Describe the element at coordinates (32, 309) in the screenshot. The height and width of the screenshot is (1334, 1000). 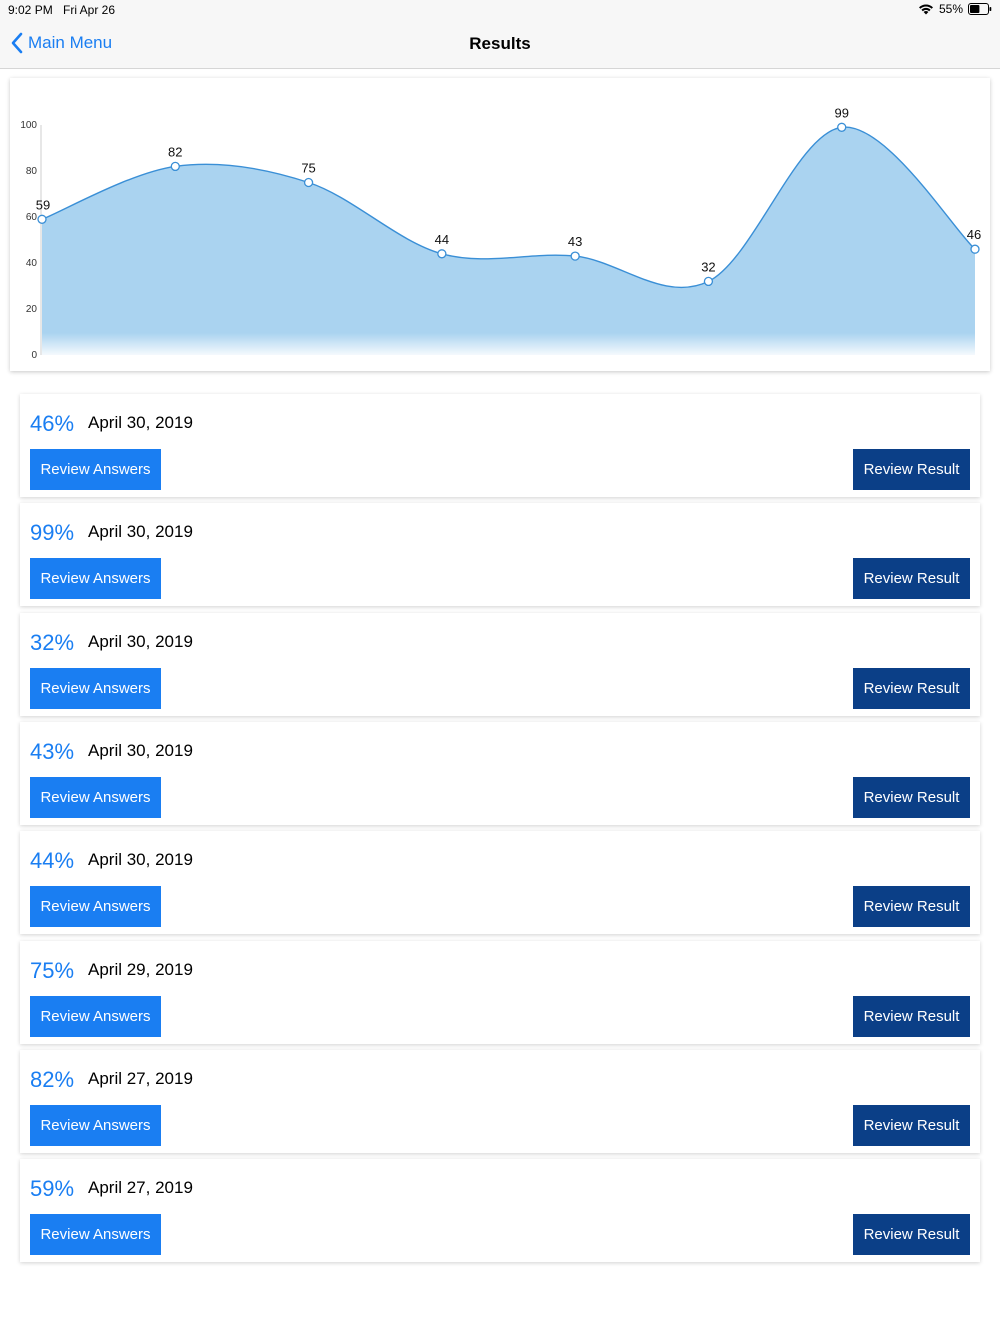
I see `y-tick-label: 20` at that location.